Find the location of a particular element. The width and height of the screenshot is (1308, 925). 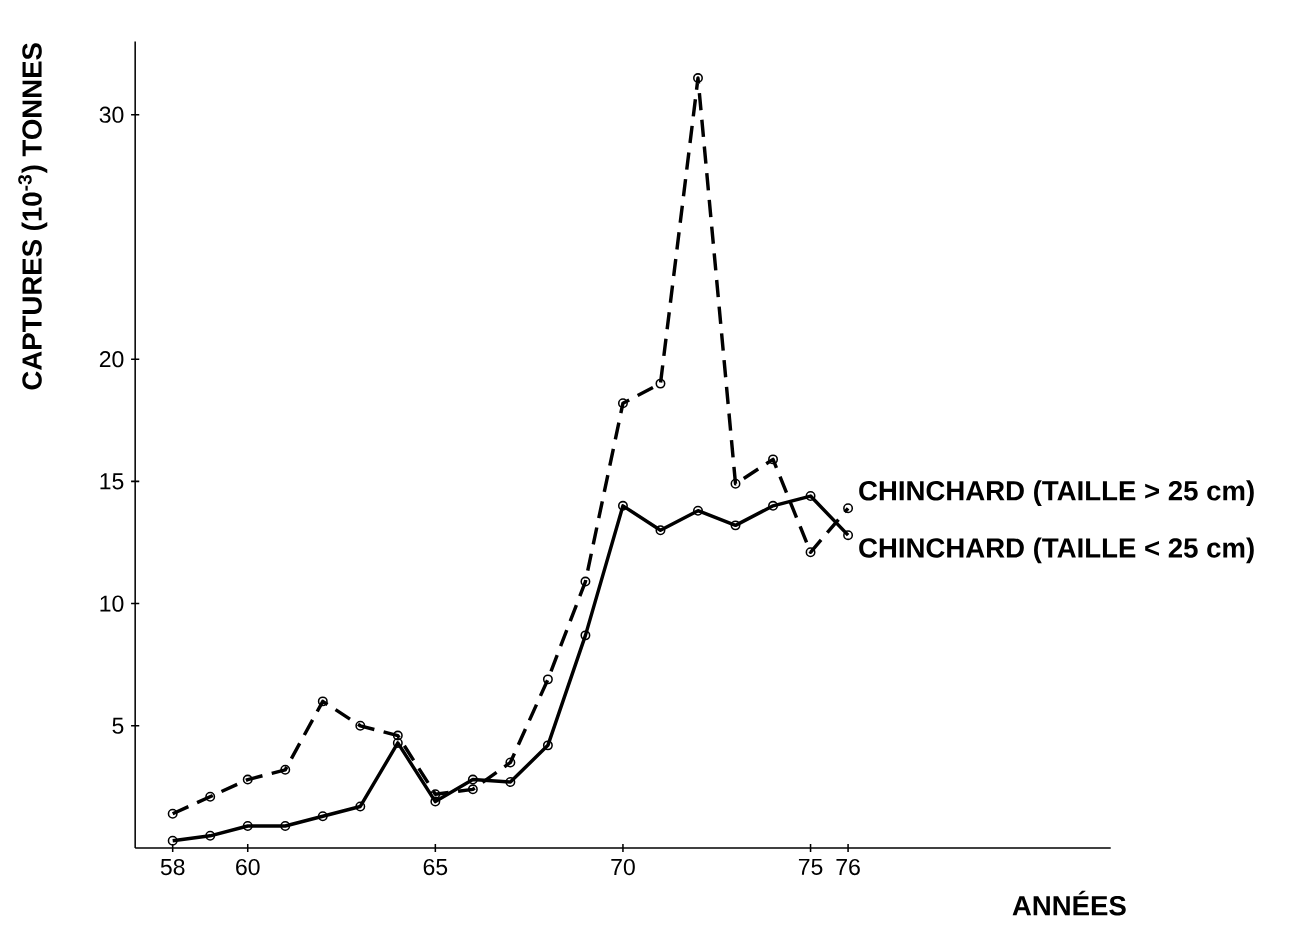

series-label: CHINCHARD (TAILLE > 25 cm) is located at coordinates (1056, 493).